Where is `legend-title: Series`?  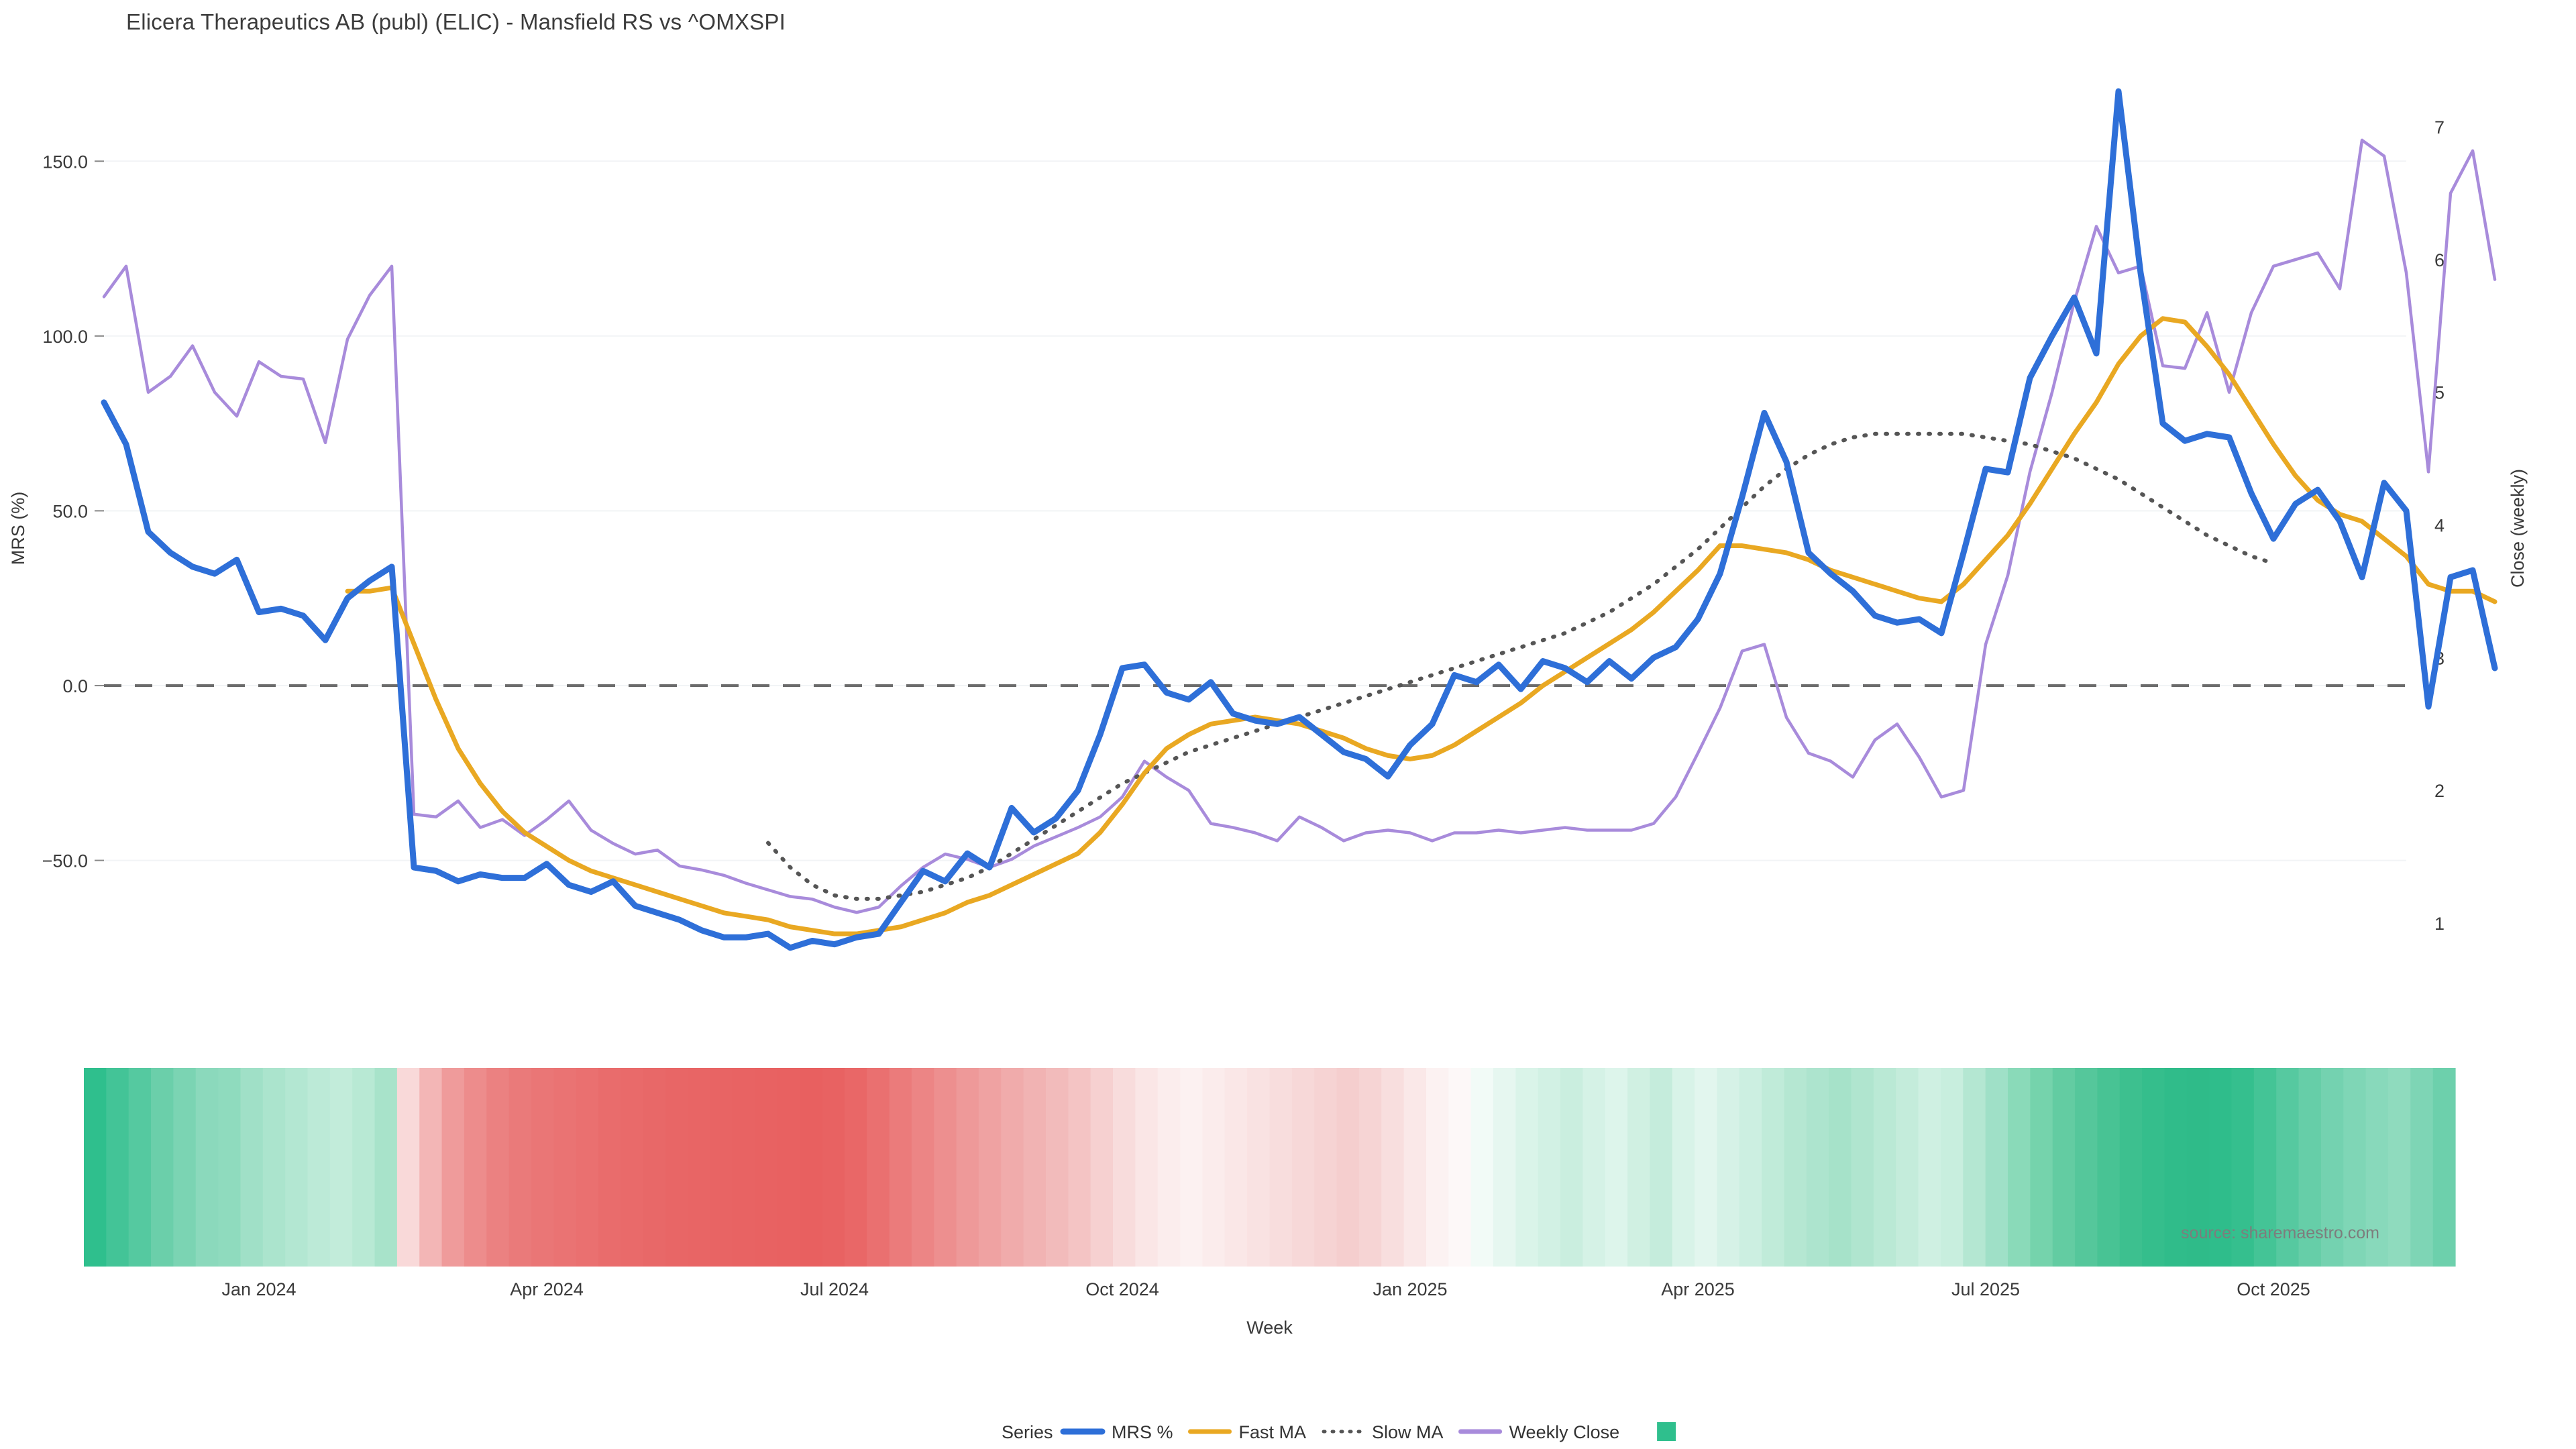 legend-title: Series is located at coordinates (1027, 1432).